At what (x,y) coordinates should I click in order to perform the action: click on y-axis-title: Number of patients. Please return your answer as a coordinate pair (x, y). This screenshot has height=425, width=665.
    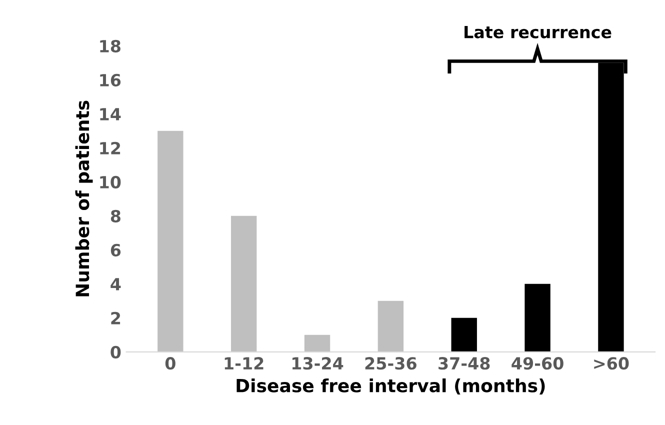
    Looking at the image, I should click on (84, 198).